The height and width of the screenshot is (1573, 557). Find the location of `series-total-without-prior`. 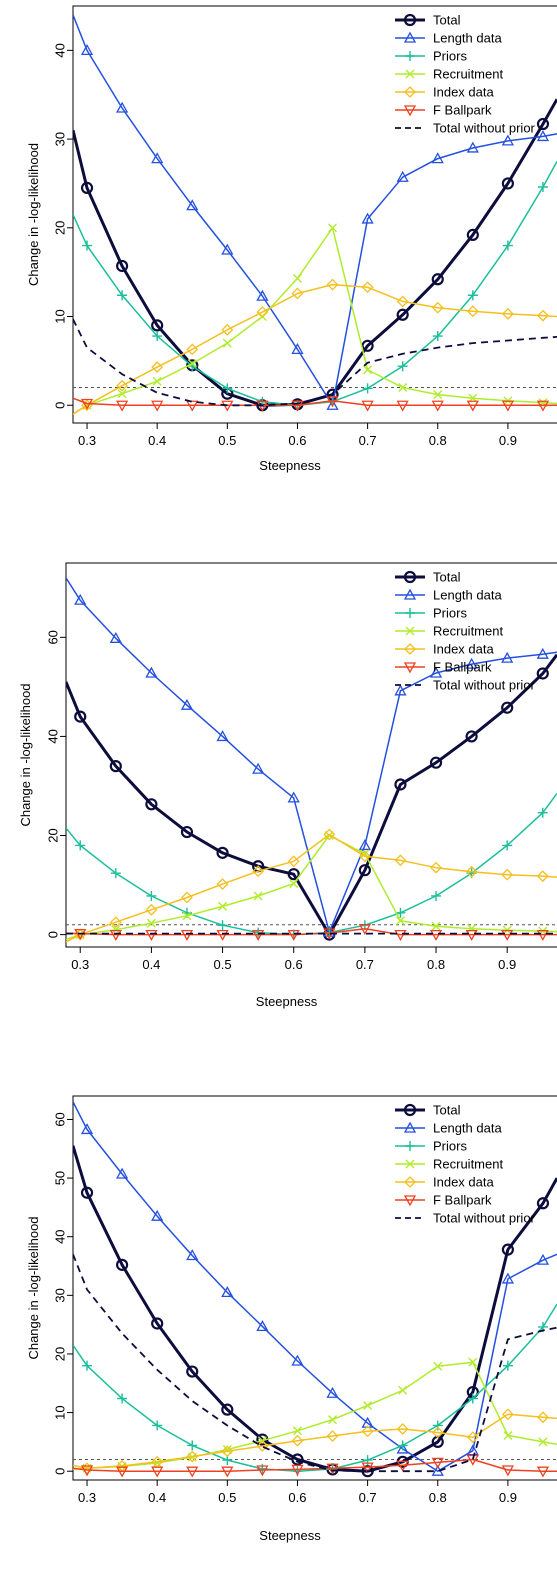

series-total-without-prior is located at coordinates (315, 362).